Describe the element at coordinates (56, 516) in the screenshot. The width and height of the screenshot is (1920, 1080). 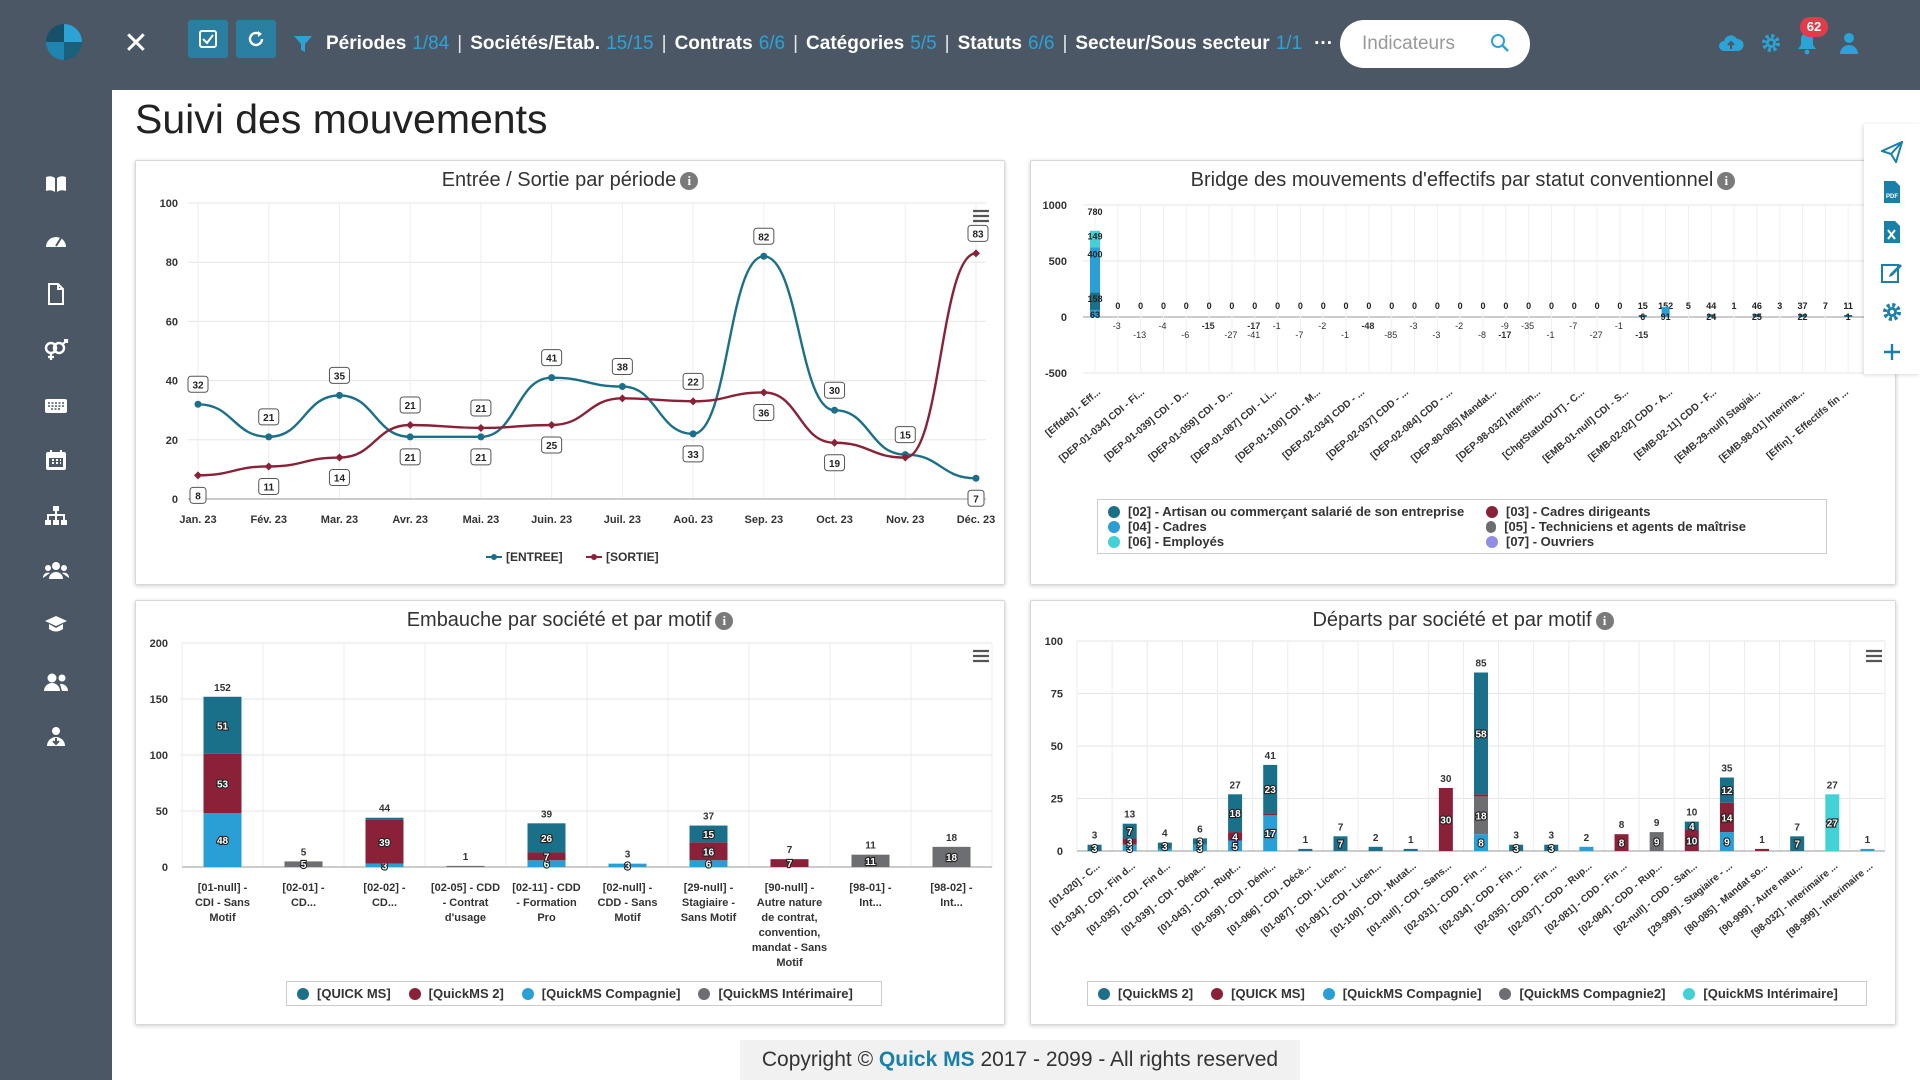
I see `org-chart-icon` at that location.